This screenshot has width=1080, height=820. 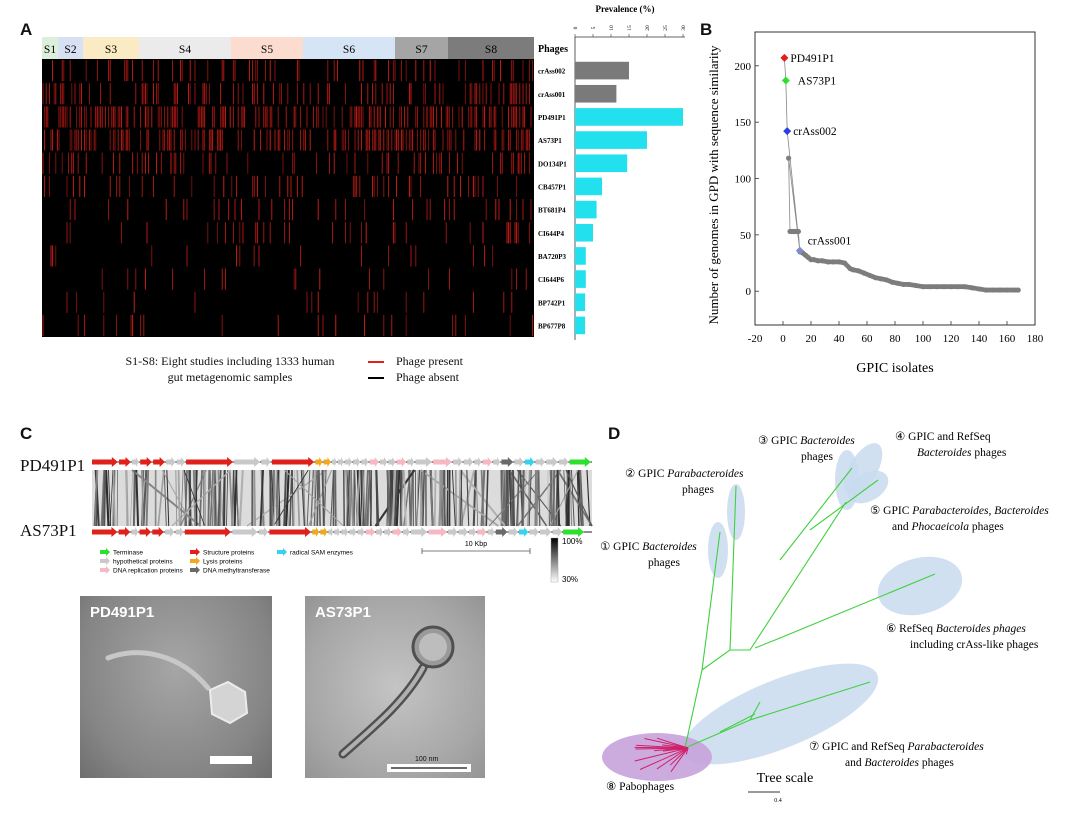 I want to click on x-tick-label: 20, so click(x=812, y=339).